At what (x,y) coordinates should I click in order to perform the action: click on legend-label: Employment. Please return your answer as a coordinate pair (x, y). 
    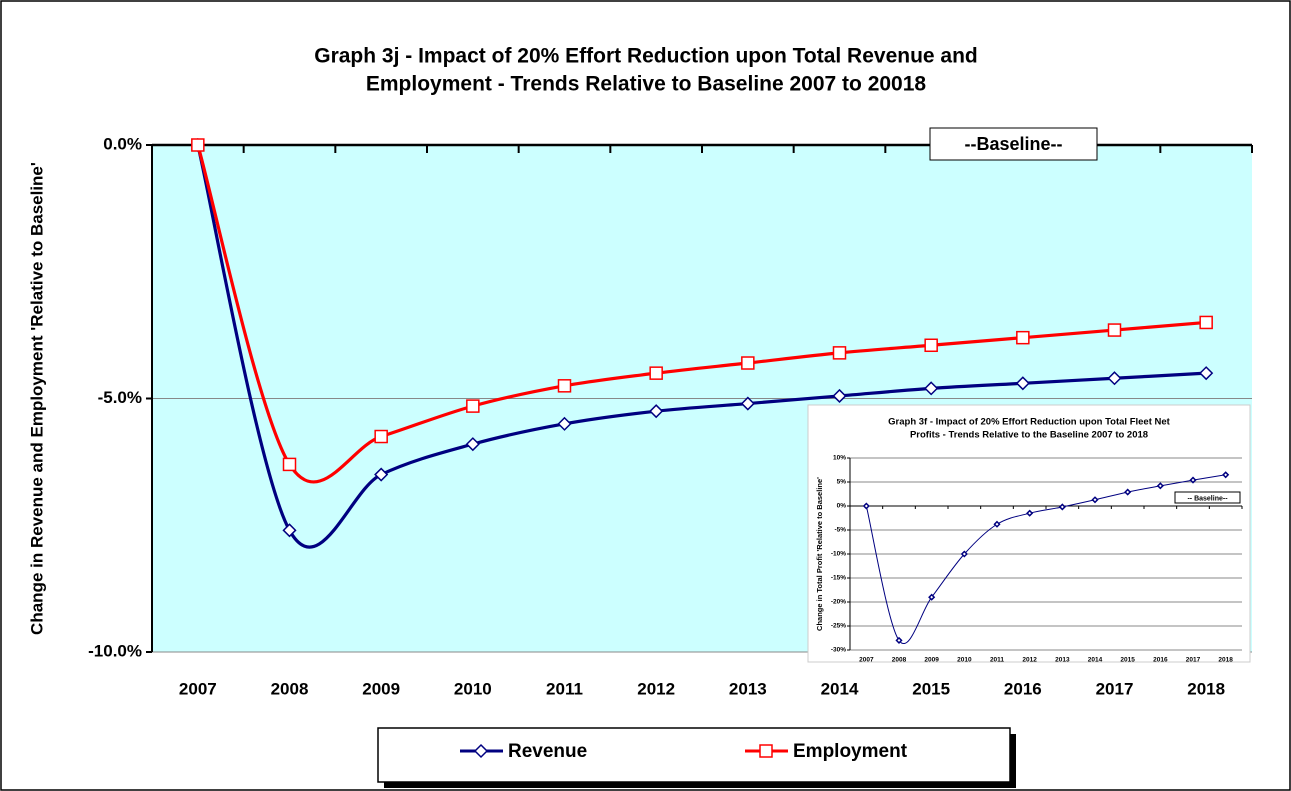
    Looking at the image, I should click on (850, 751).